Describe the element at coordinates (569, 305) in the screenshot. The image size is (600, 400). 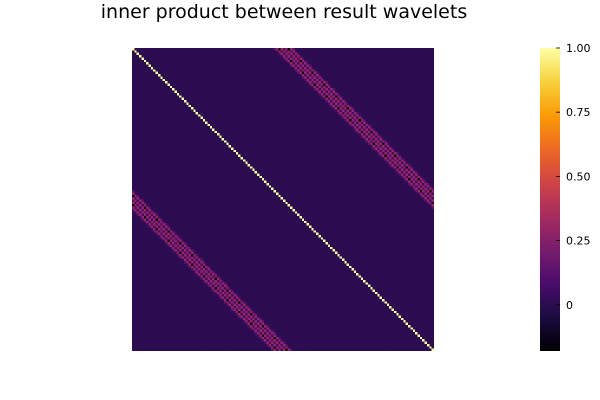
I see `colorbar-tick-label: 0` at that location.